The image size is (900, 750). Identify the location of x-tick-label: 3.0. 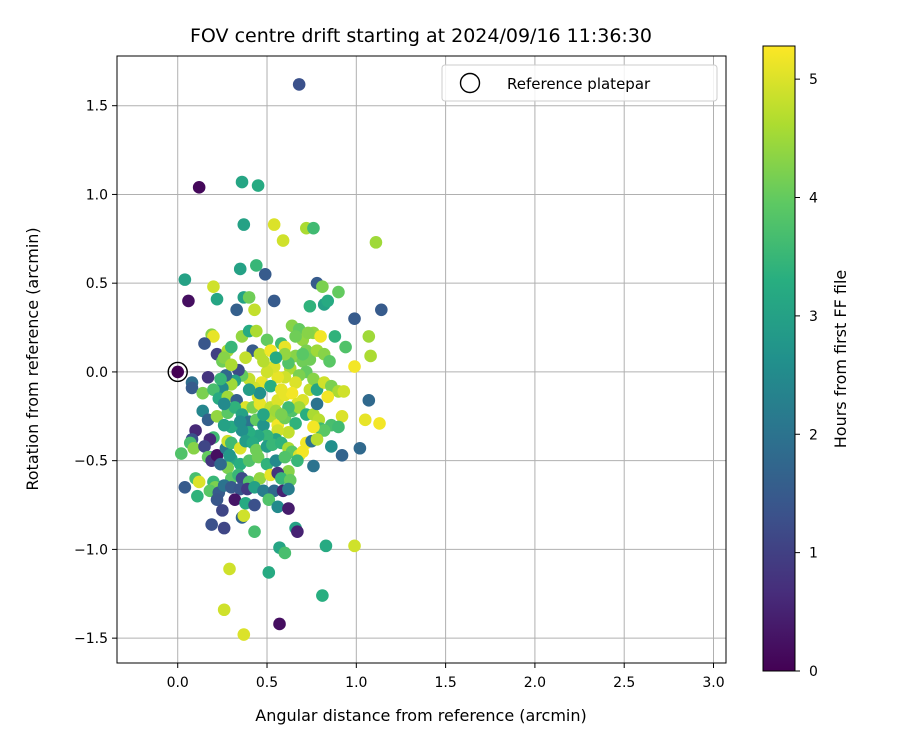
(713, 683).